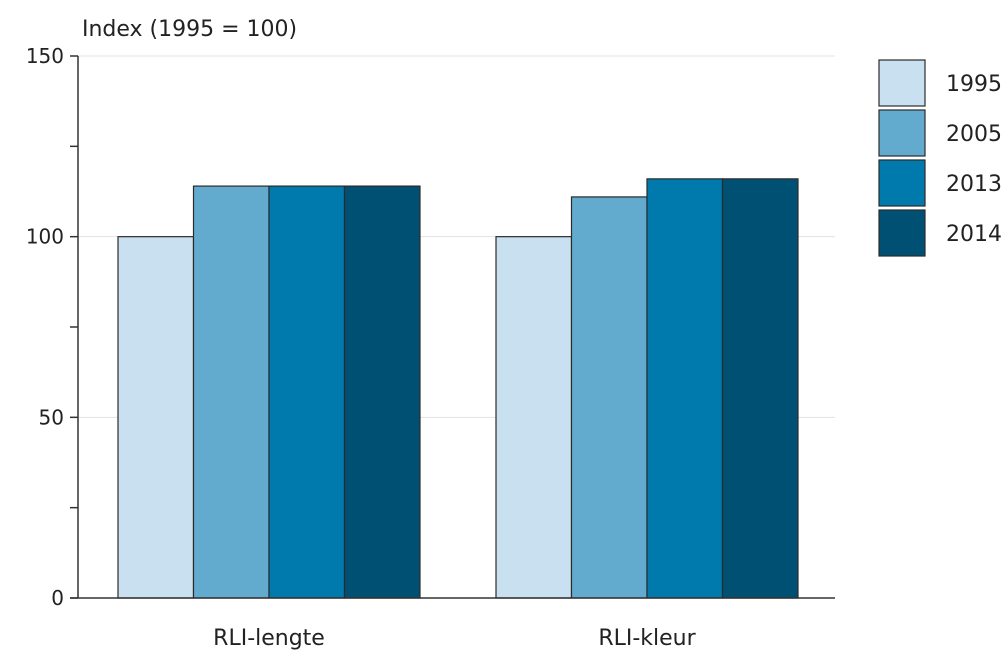  I want to click on legend-swatch-2005, so click(902, 133).